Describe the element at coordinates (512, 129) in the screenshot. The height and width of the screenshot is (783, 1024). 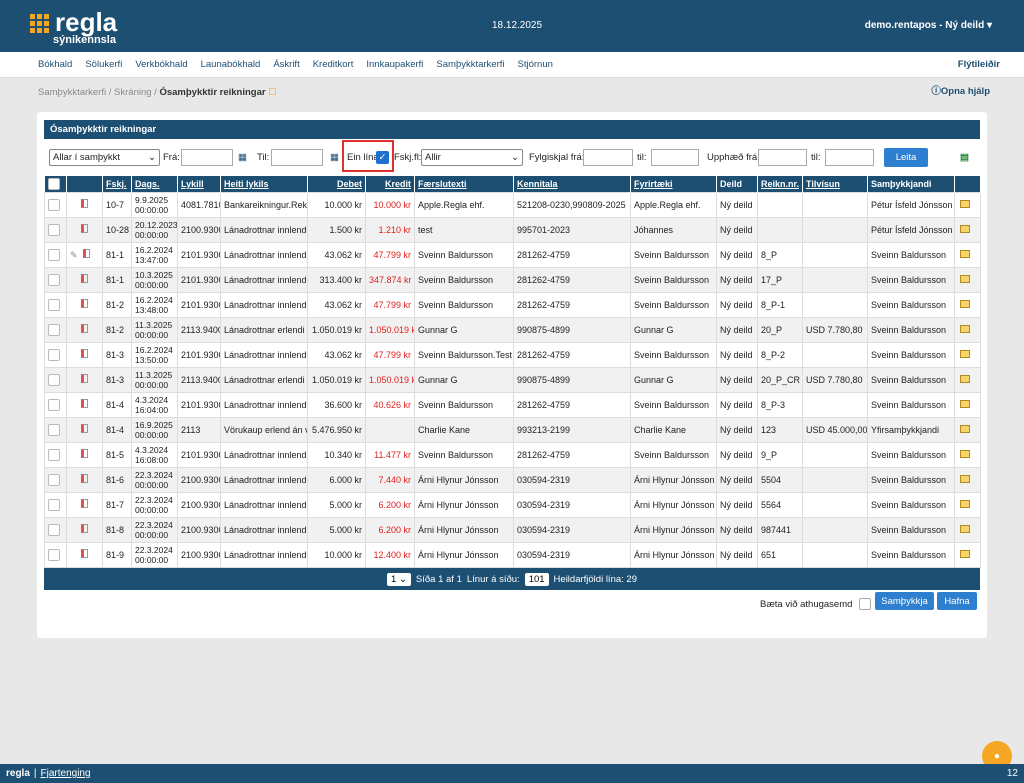
I see `panel-title: Ósamþykktir reikningar` at that location.